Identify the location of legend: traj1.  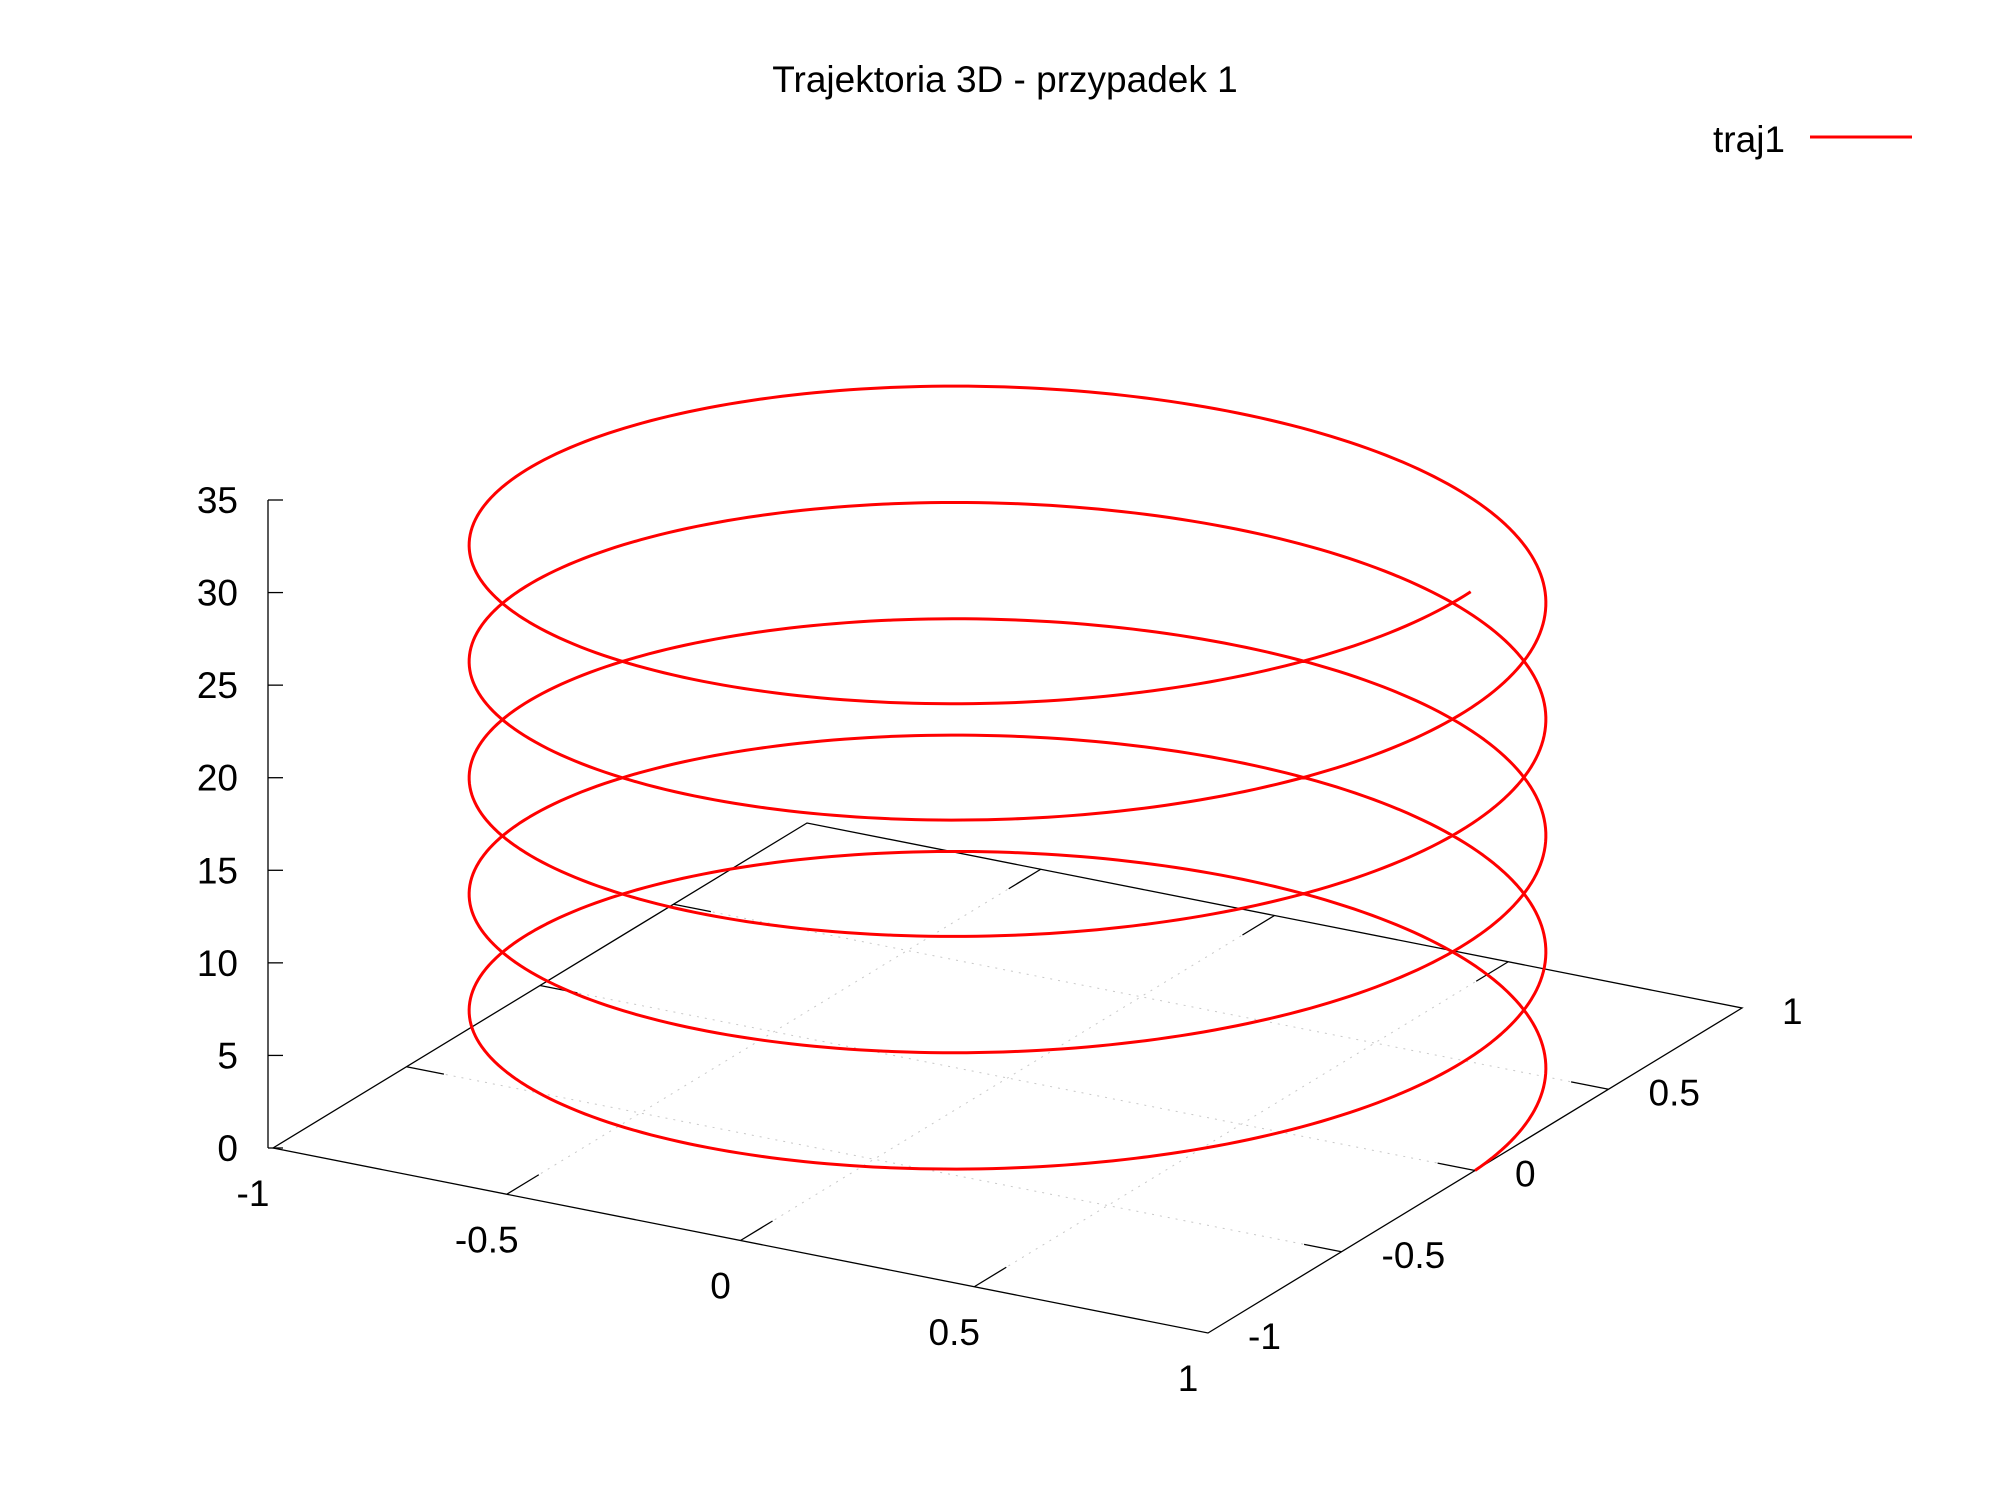
(1812, 139).